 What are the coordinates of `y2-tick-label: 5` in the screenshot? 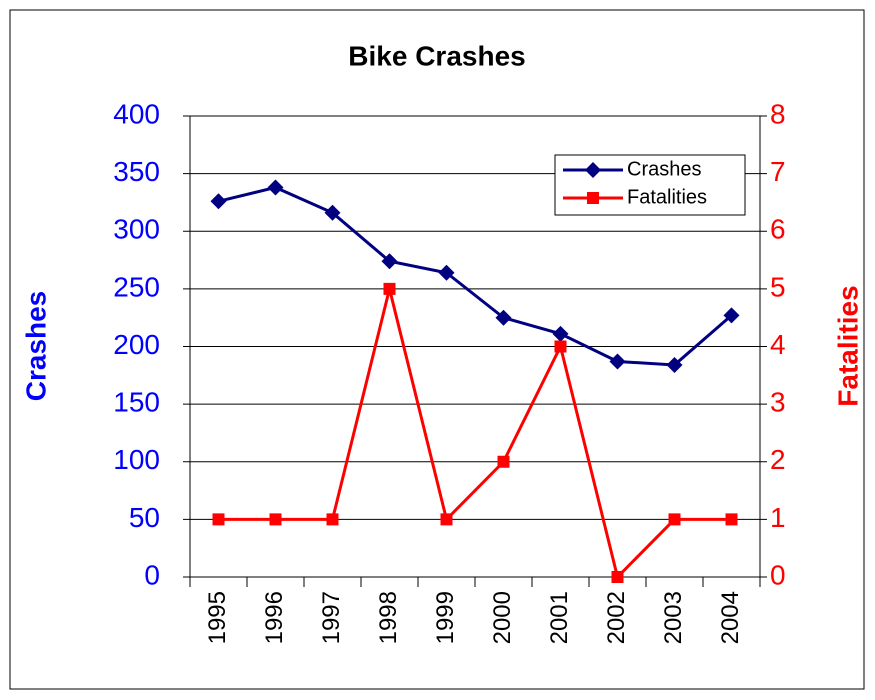 It's located at (778, 286).